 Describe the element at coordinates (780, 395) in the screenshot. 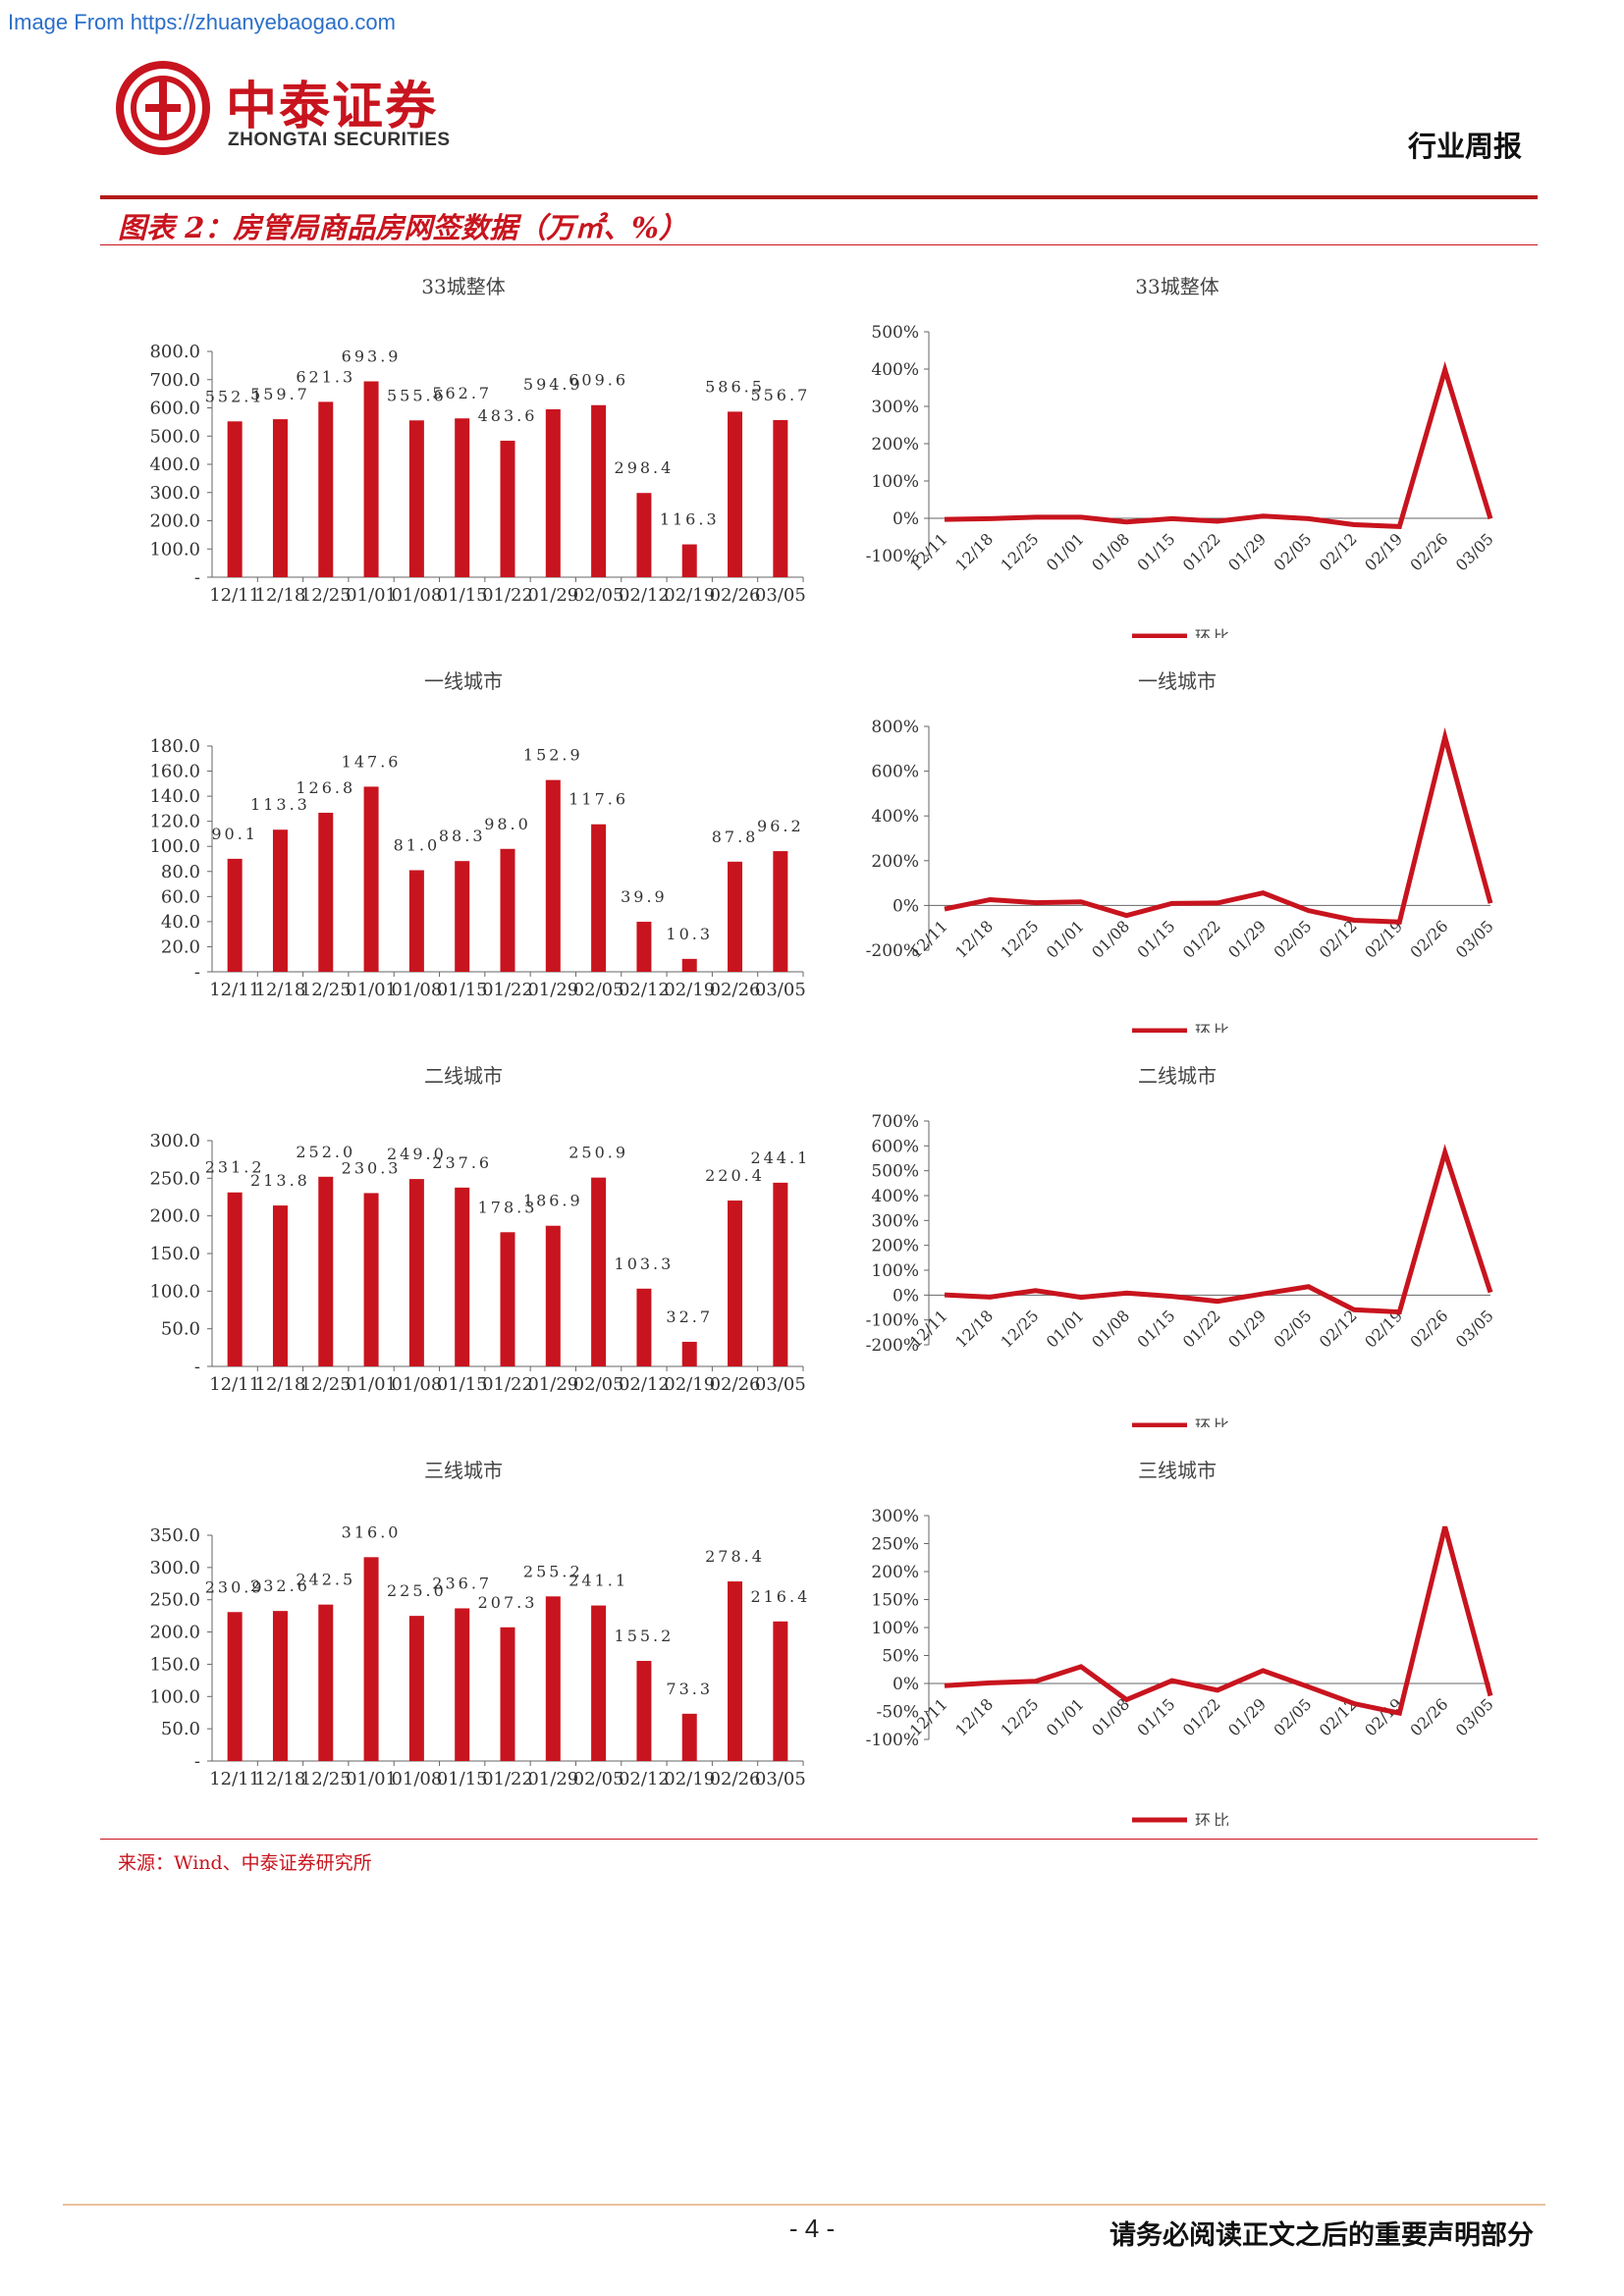

I see `data-label: 556.7` at that location.